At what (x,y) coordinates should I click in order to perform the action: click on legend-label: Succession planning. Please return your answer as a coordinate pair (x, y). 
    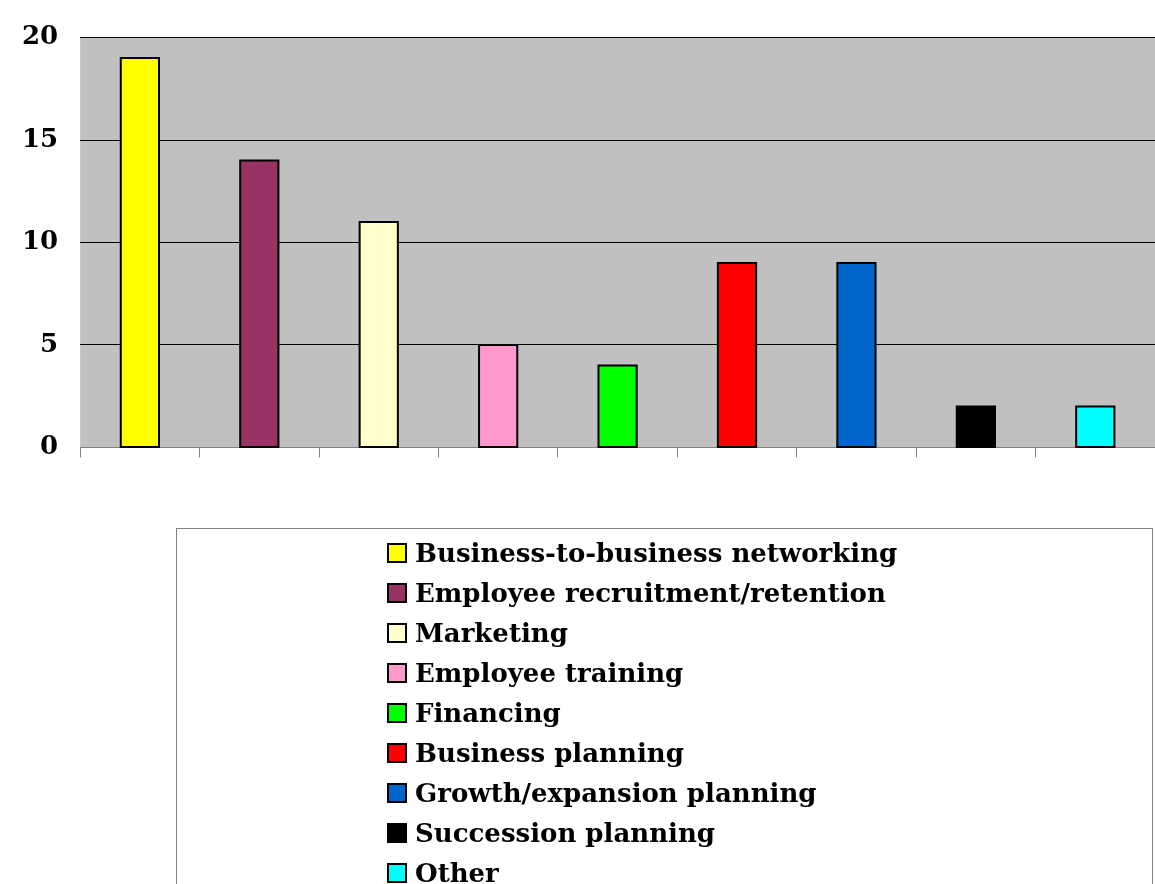
    Looking at the image, I should click on (565, 833).